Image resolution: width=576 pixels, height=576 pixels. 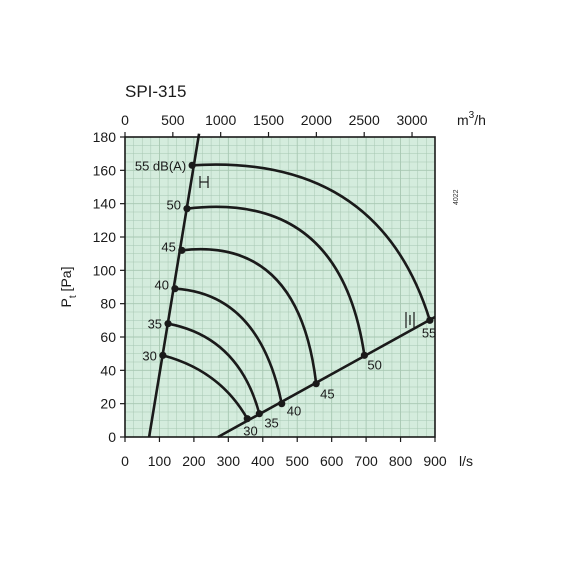 I want to click on curve-left-label-40: 40, so click(x=161, y=285).